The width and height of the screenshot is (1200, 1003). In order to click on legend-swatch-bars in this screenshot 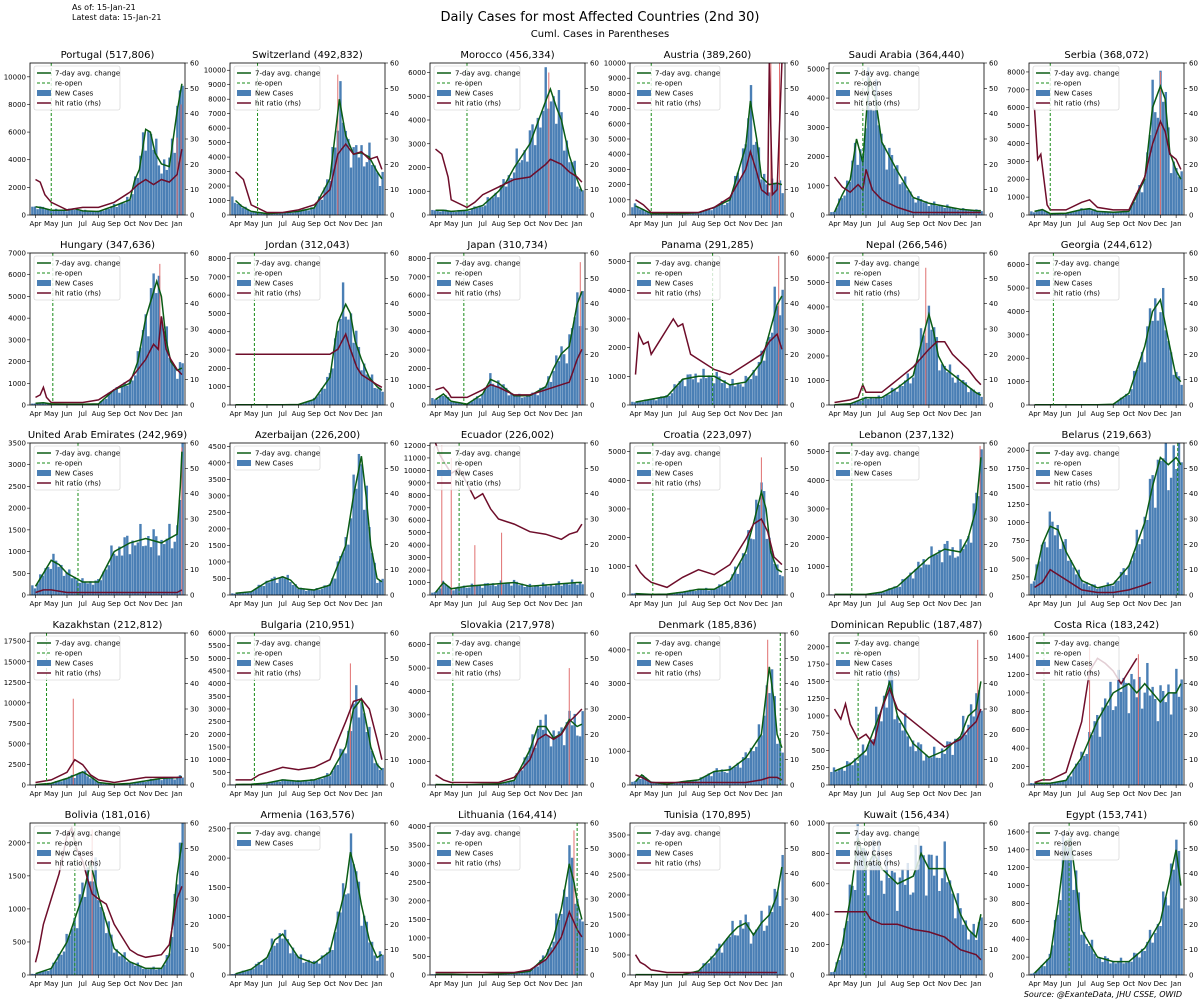, I will do `click(843, 853)`.